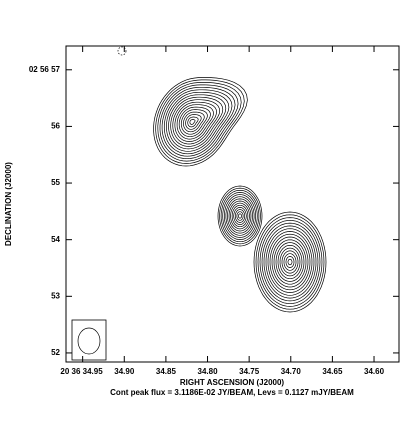  What do you see at coordinates (332, 371) in the screenshot?
I see `x-tick-label: 34.65` at bounding box center [332, 371].